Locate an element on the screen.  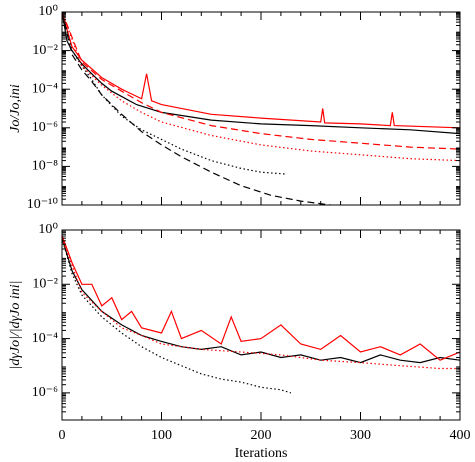
y-axis-label: Jo/Jo,ini is located at coordinates (15, 108).